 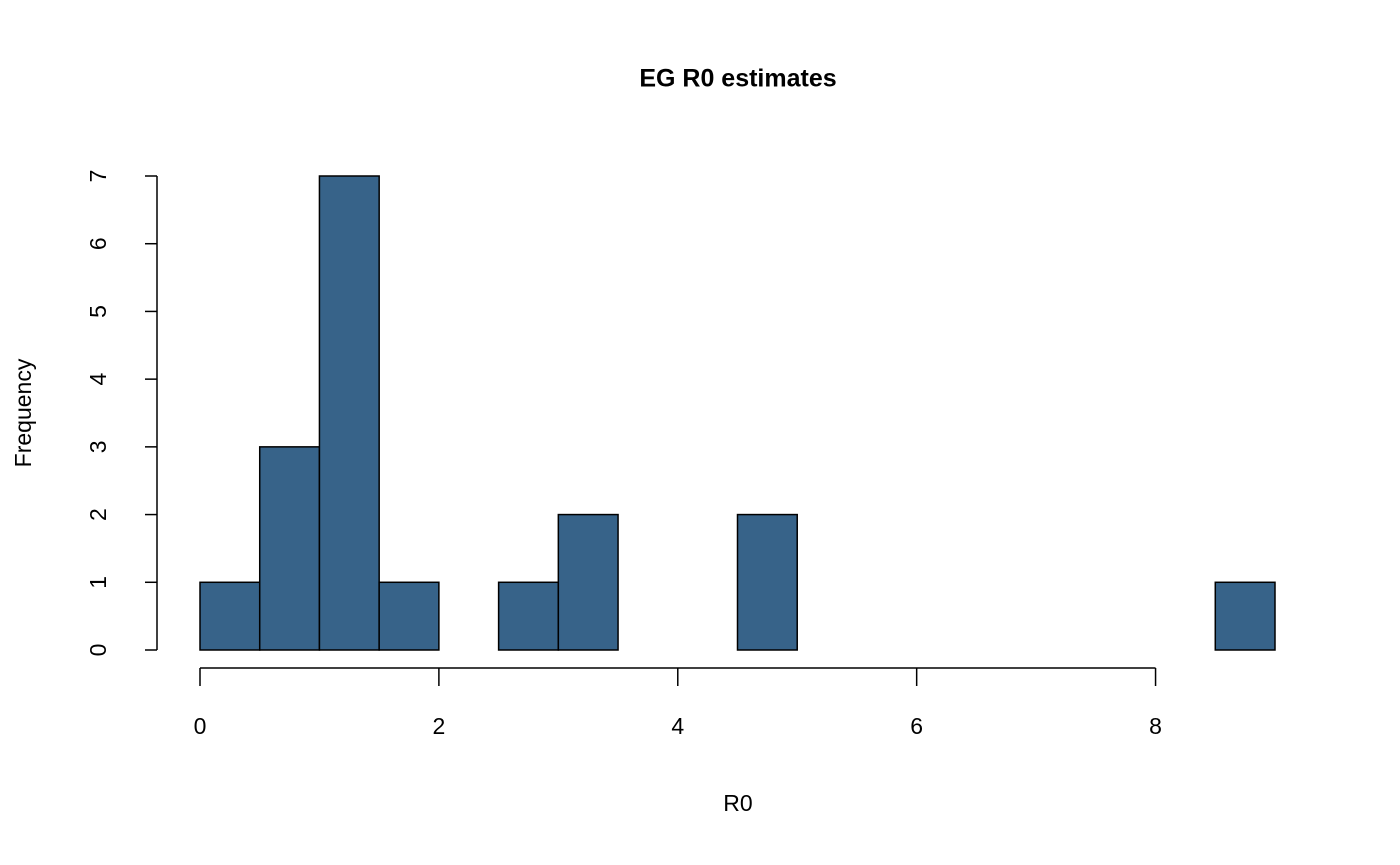 What do you see at coordinates (98, 514) in the screenshot?
I see `y-tick-label: 2` at bounding box center [98, 514].